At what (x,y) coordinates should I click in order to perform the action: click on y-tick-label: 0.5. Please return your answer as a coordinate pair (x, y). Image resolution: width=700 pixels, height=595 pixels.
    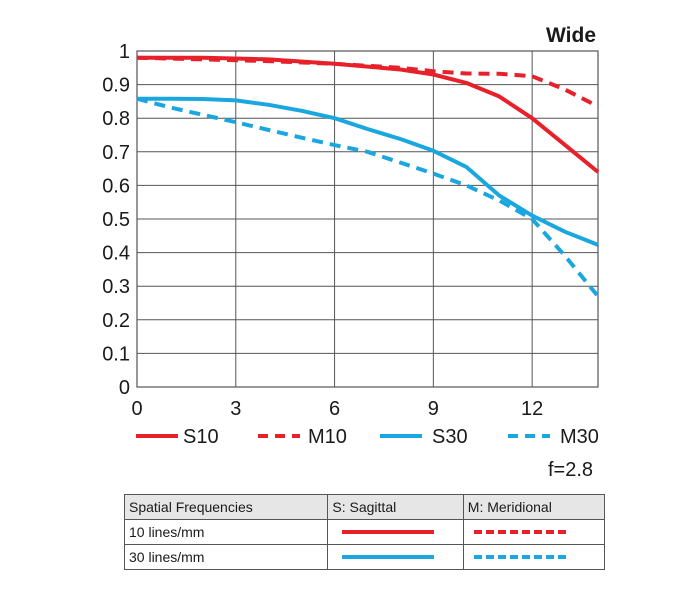
    Looking at the image, I should click on (116, 220).